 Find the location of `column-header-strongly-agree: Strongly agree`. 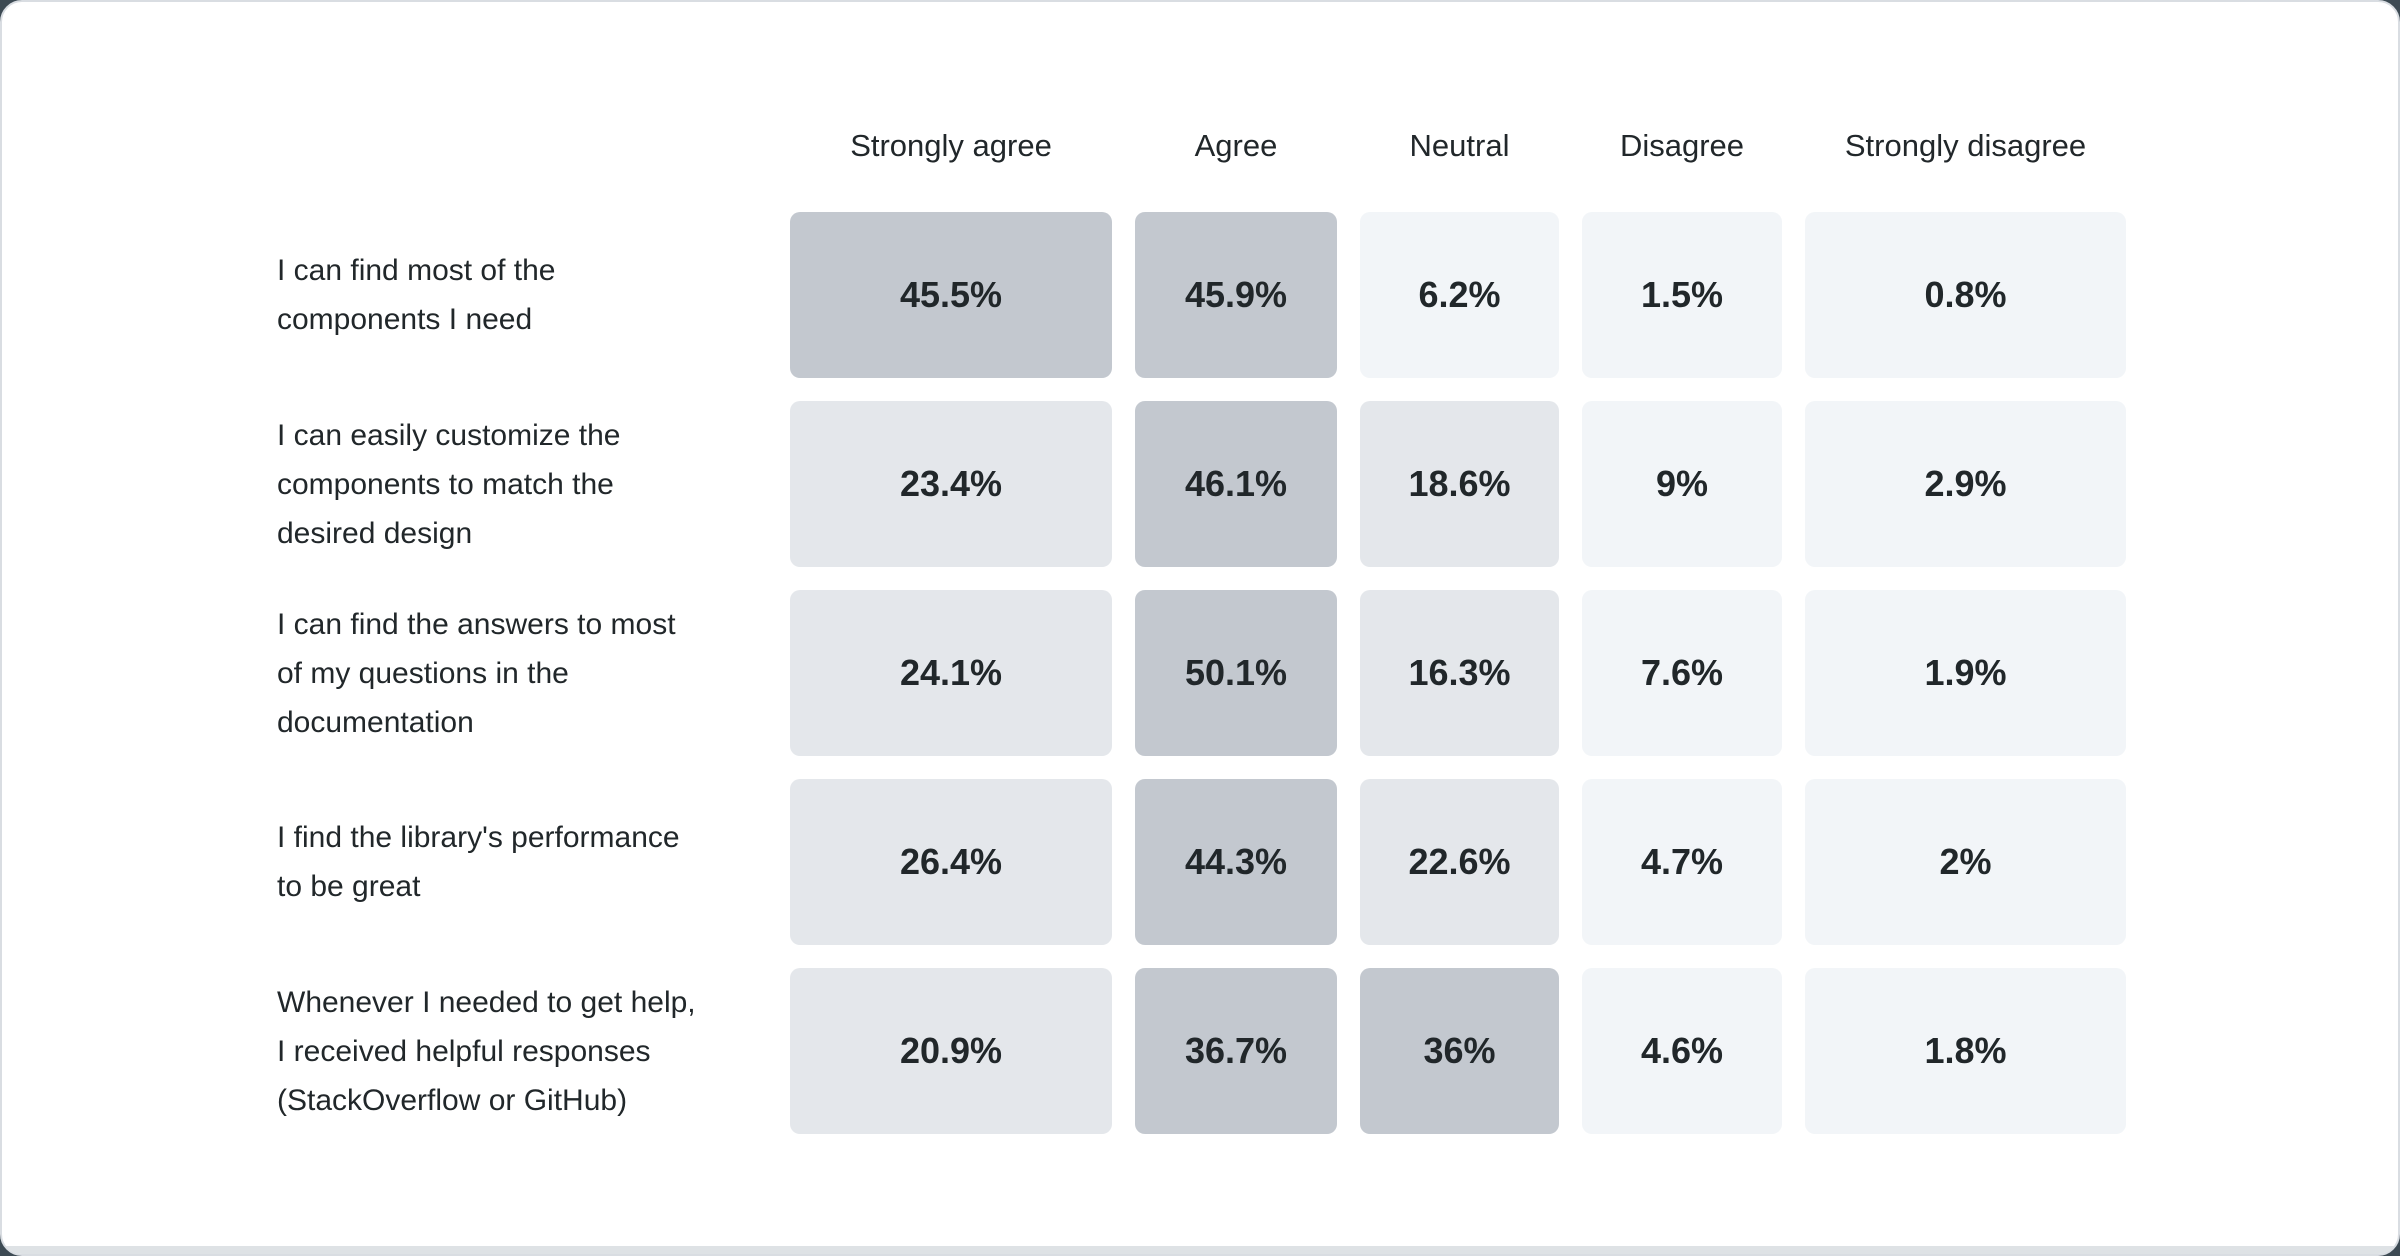

column-header-strongly-agree: Strongly agree is located at coordinates (951, 145).